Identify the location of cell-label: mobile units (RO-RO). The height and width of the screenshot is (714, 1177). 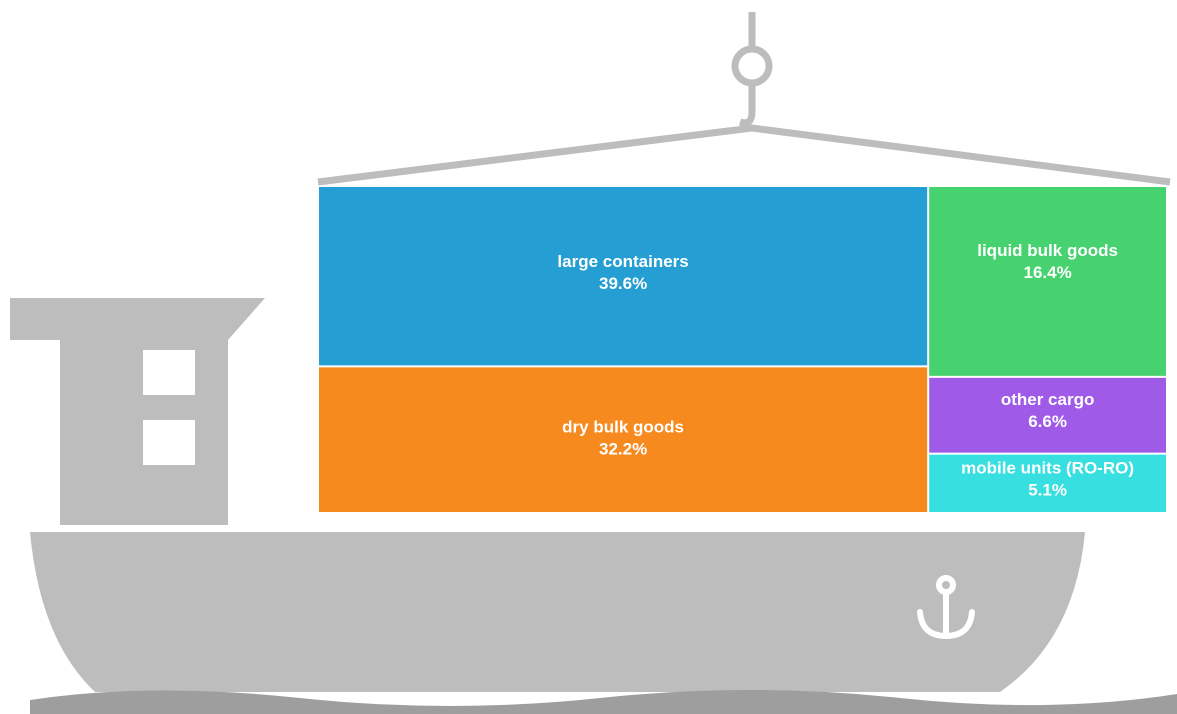
(1047, 467).